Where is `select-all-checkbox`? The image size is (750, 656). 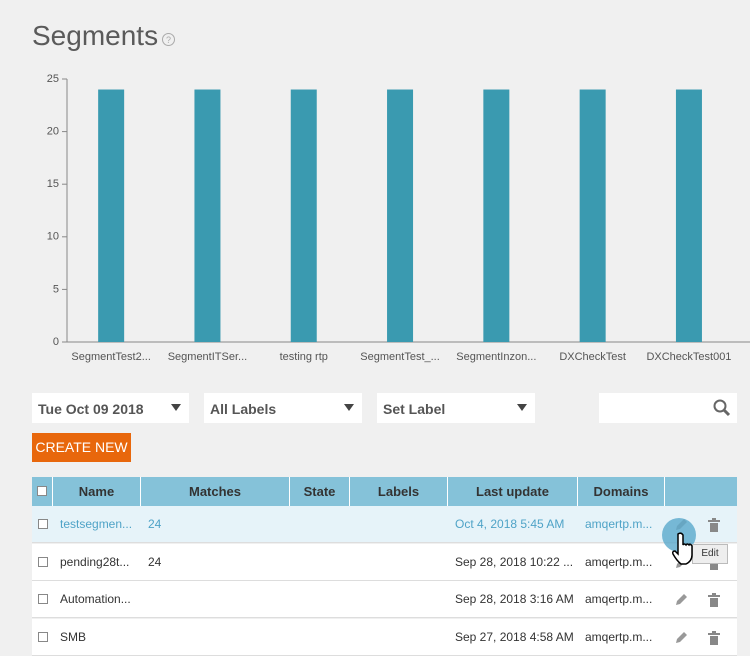 select-all-checkbox is located at coordinates (42, 491).